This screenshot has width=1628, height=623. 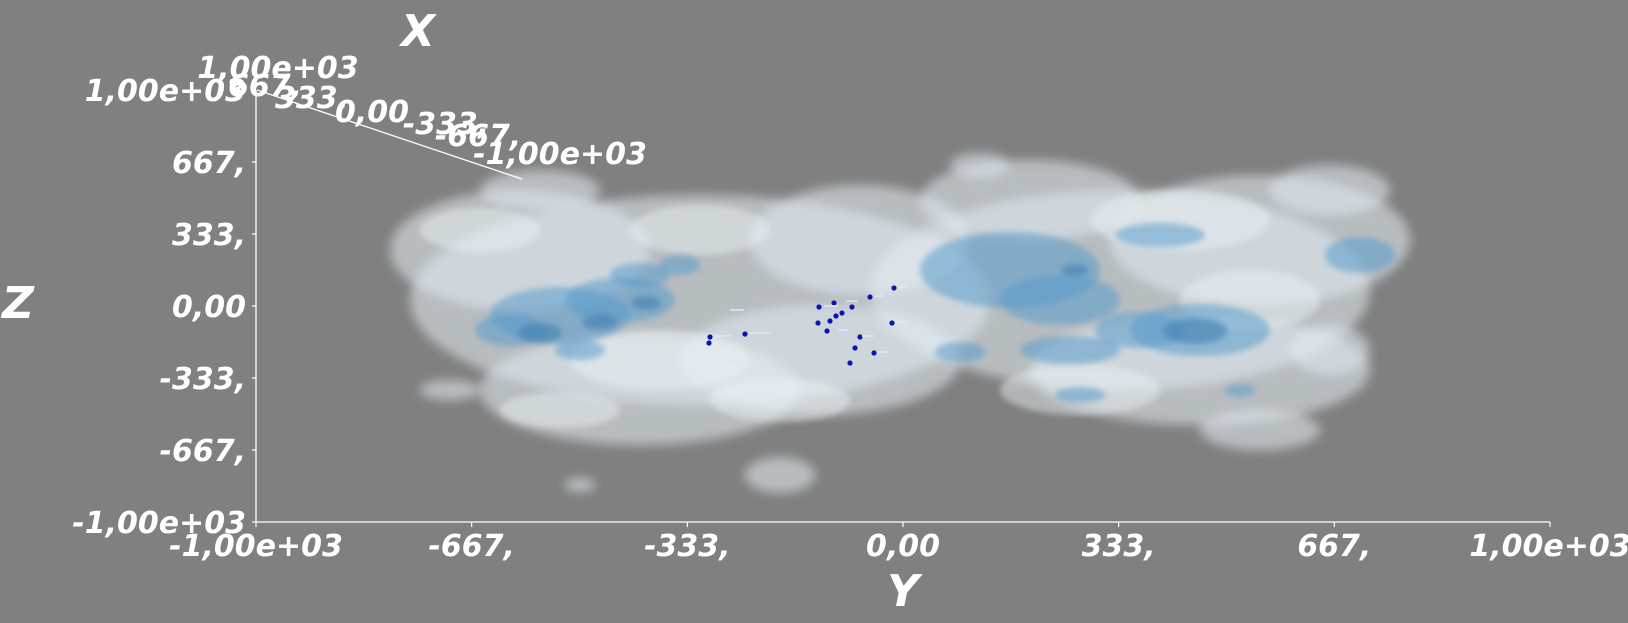 I want to click on x-axis-tick-label: 1,00e+03, so click(x=277, y=68).